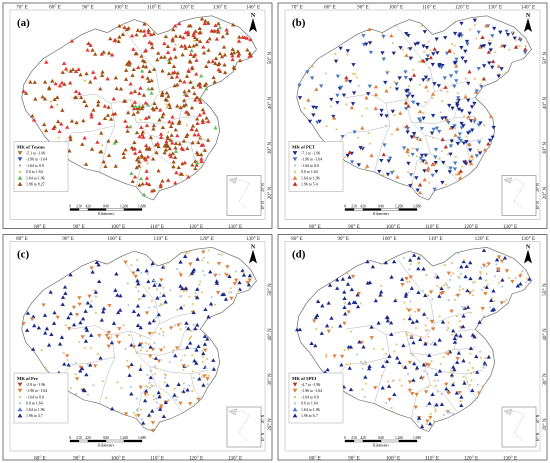 This screenshot has width=550, height=463. What do you see at coordinates (306, 384) in the screenshot?
I see `legend-item: -4.7 to -1.96` at bounding box center [306, 384].